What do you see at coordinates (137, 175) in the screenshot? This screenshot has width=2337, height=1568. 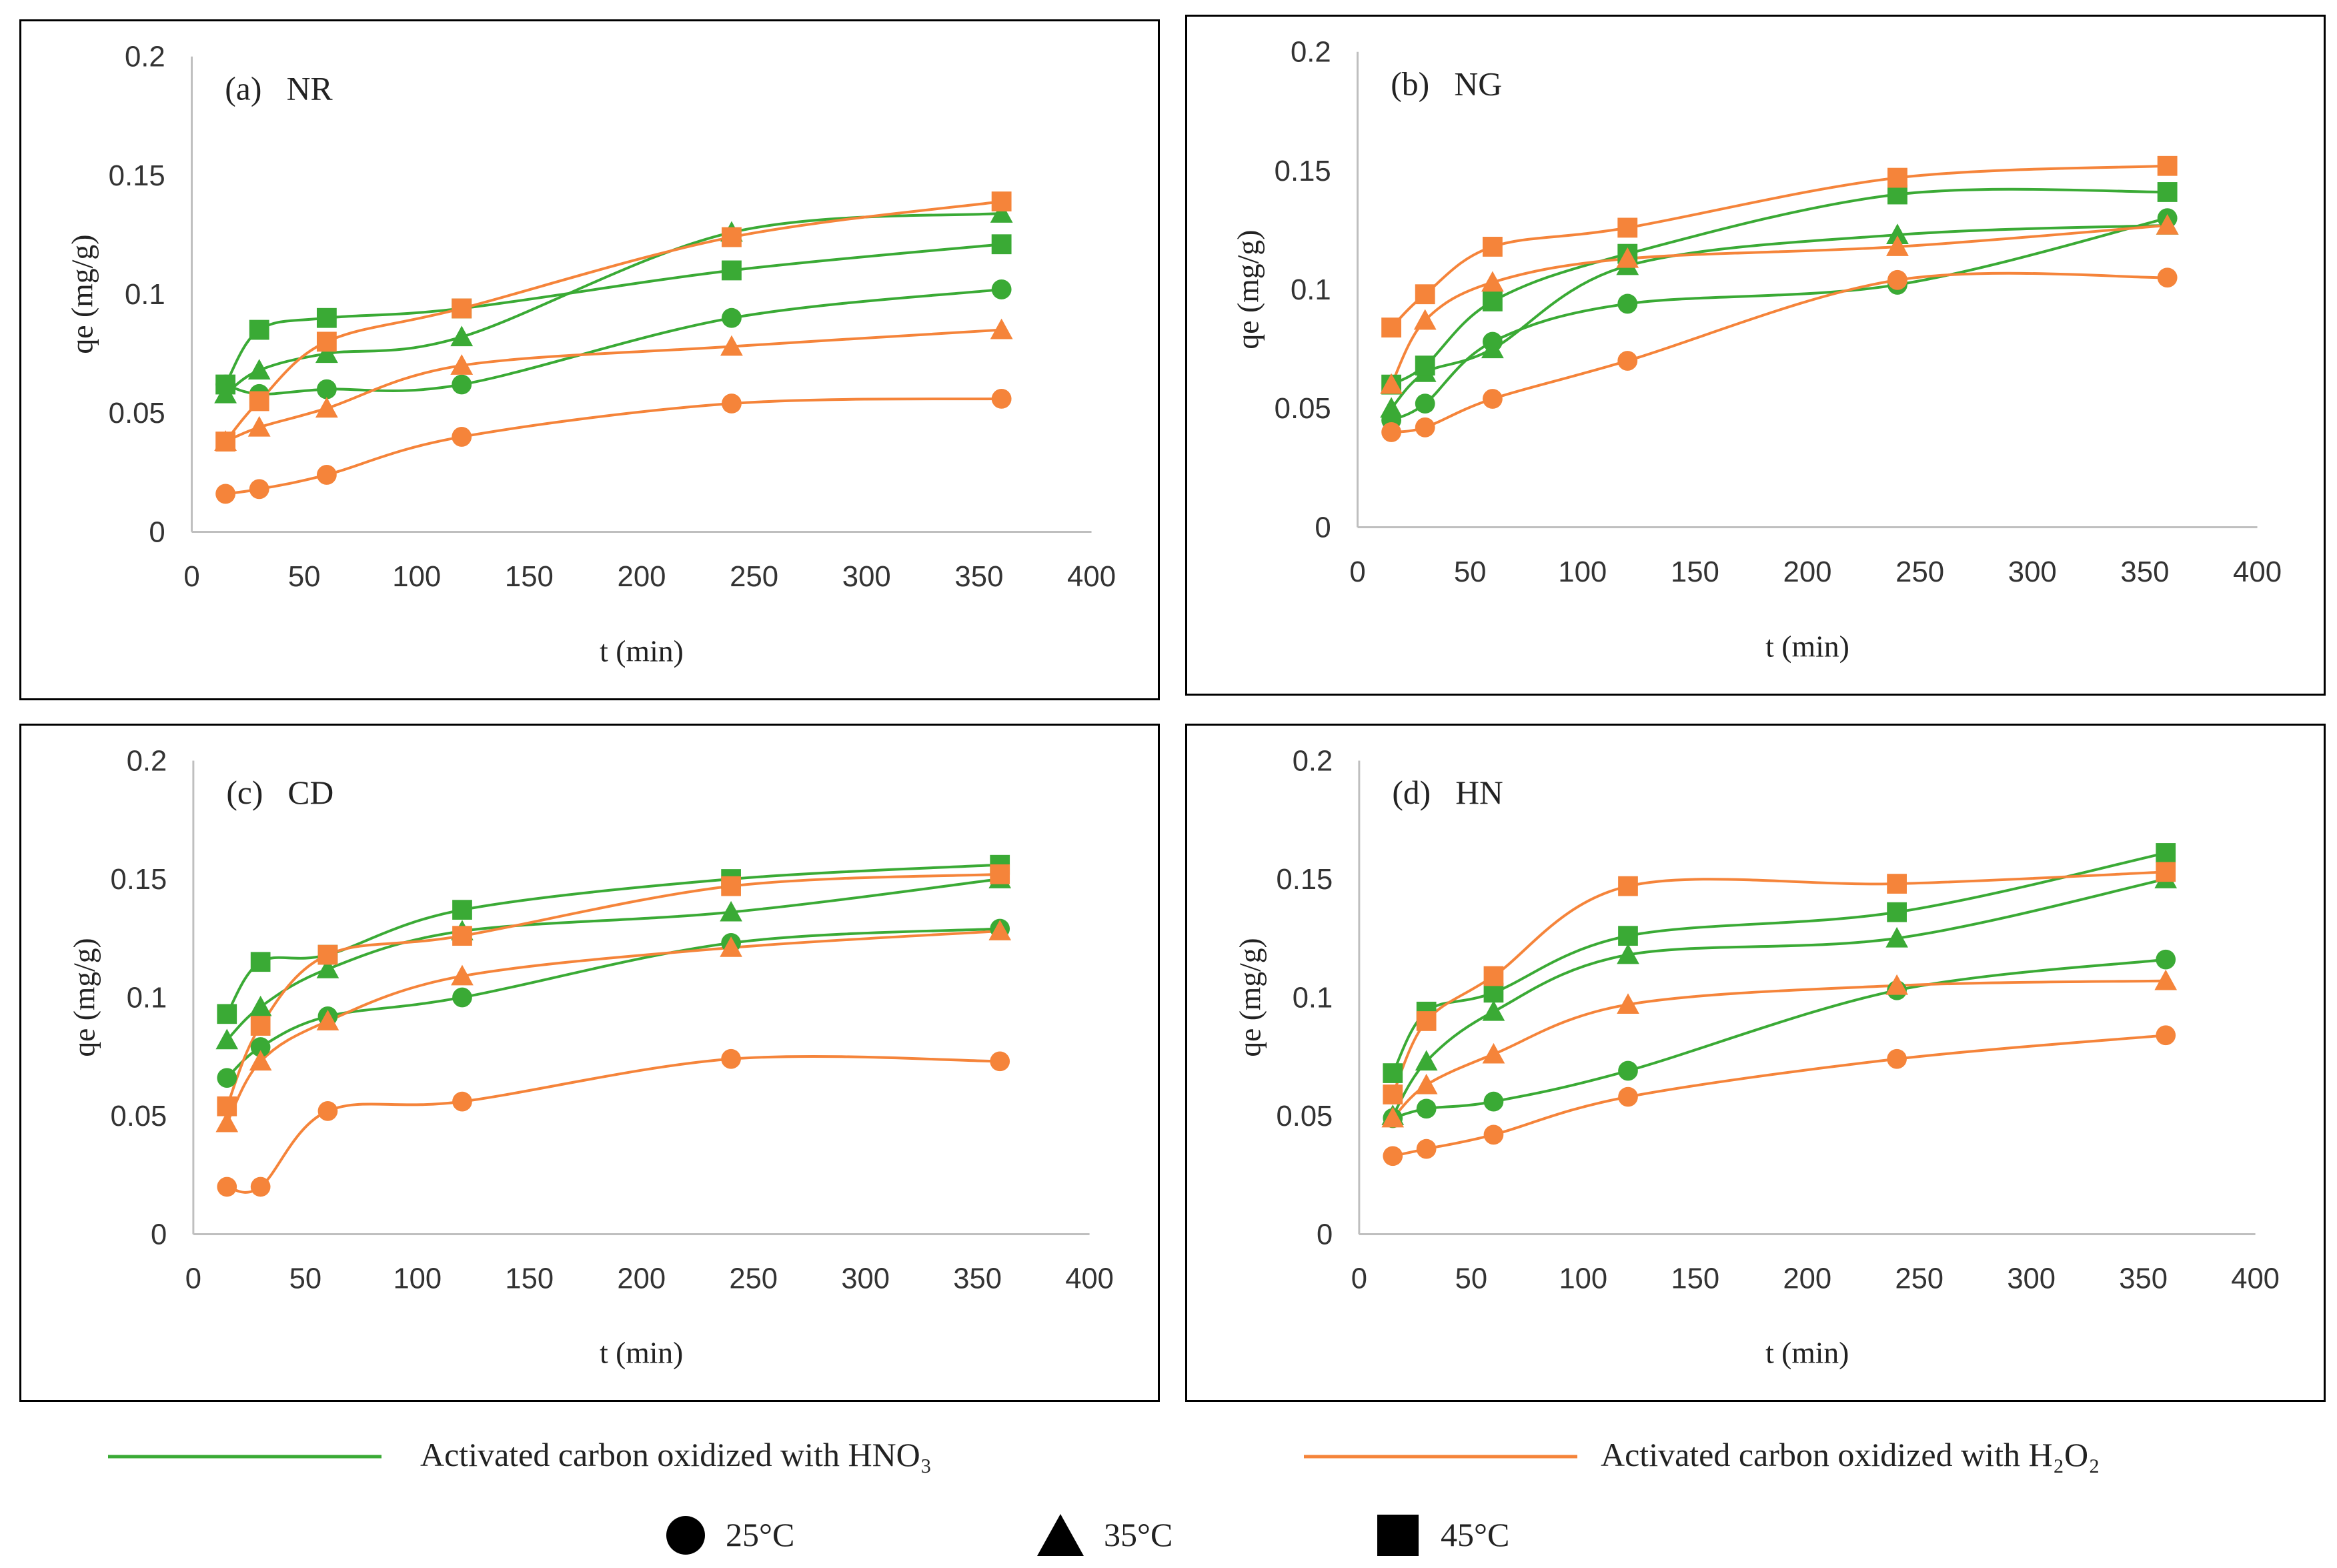 I see `y-tick-label: 0.15` at bounding box center [137, 175].